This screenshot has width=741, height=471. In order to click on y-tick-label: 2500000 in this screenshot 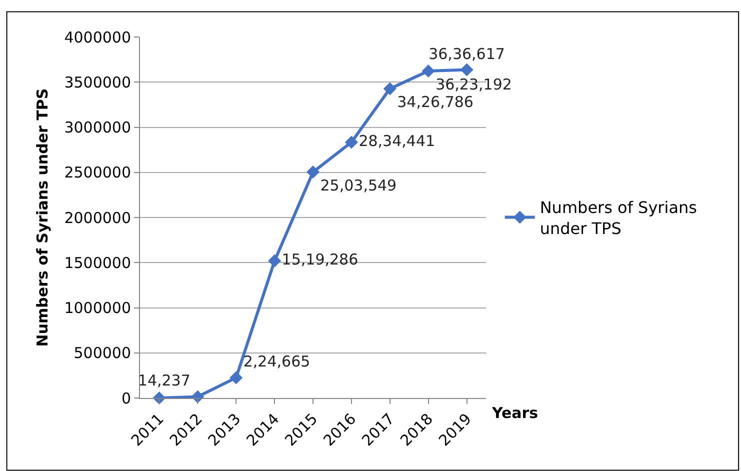, I will do `click(97, 173)`.